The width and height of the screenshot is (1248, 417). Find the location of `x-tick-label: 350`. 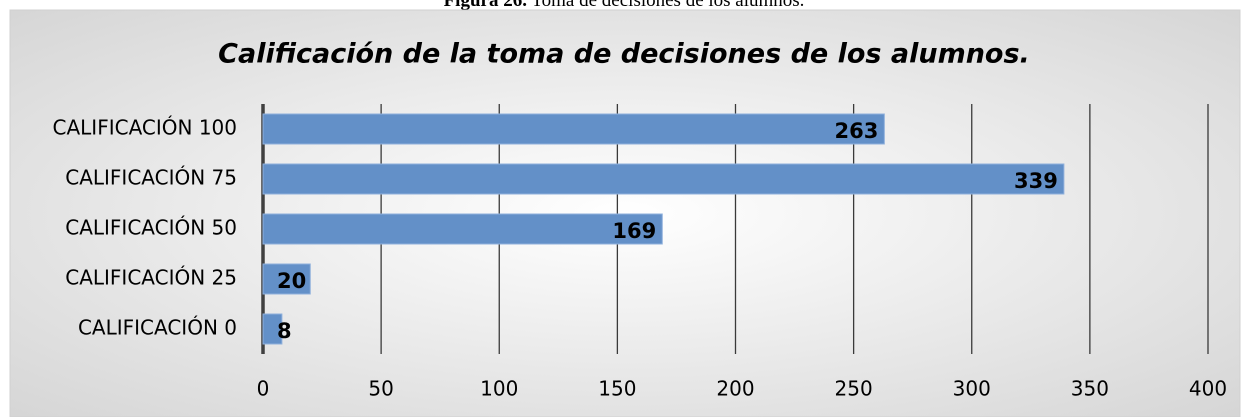

x-tick-label: 350 is located at coordinates (1090, 389).